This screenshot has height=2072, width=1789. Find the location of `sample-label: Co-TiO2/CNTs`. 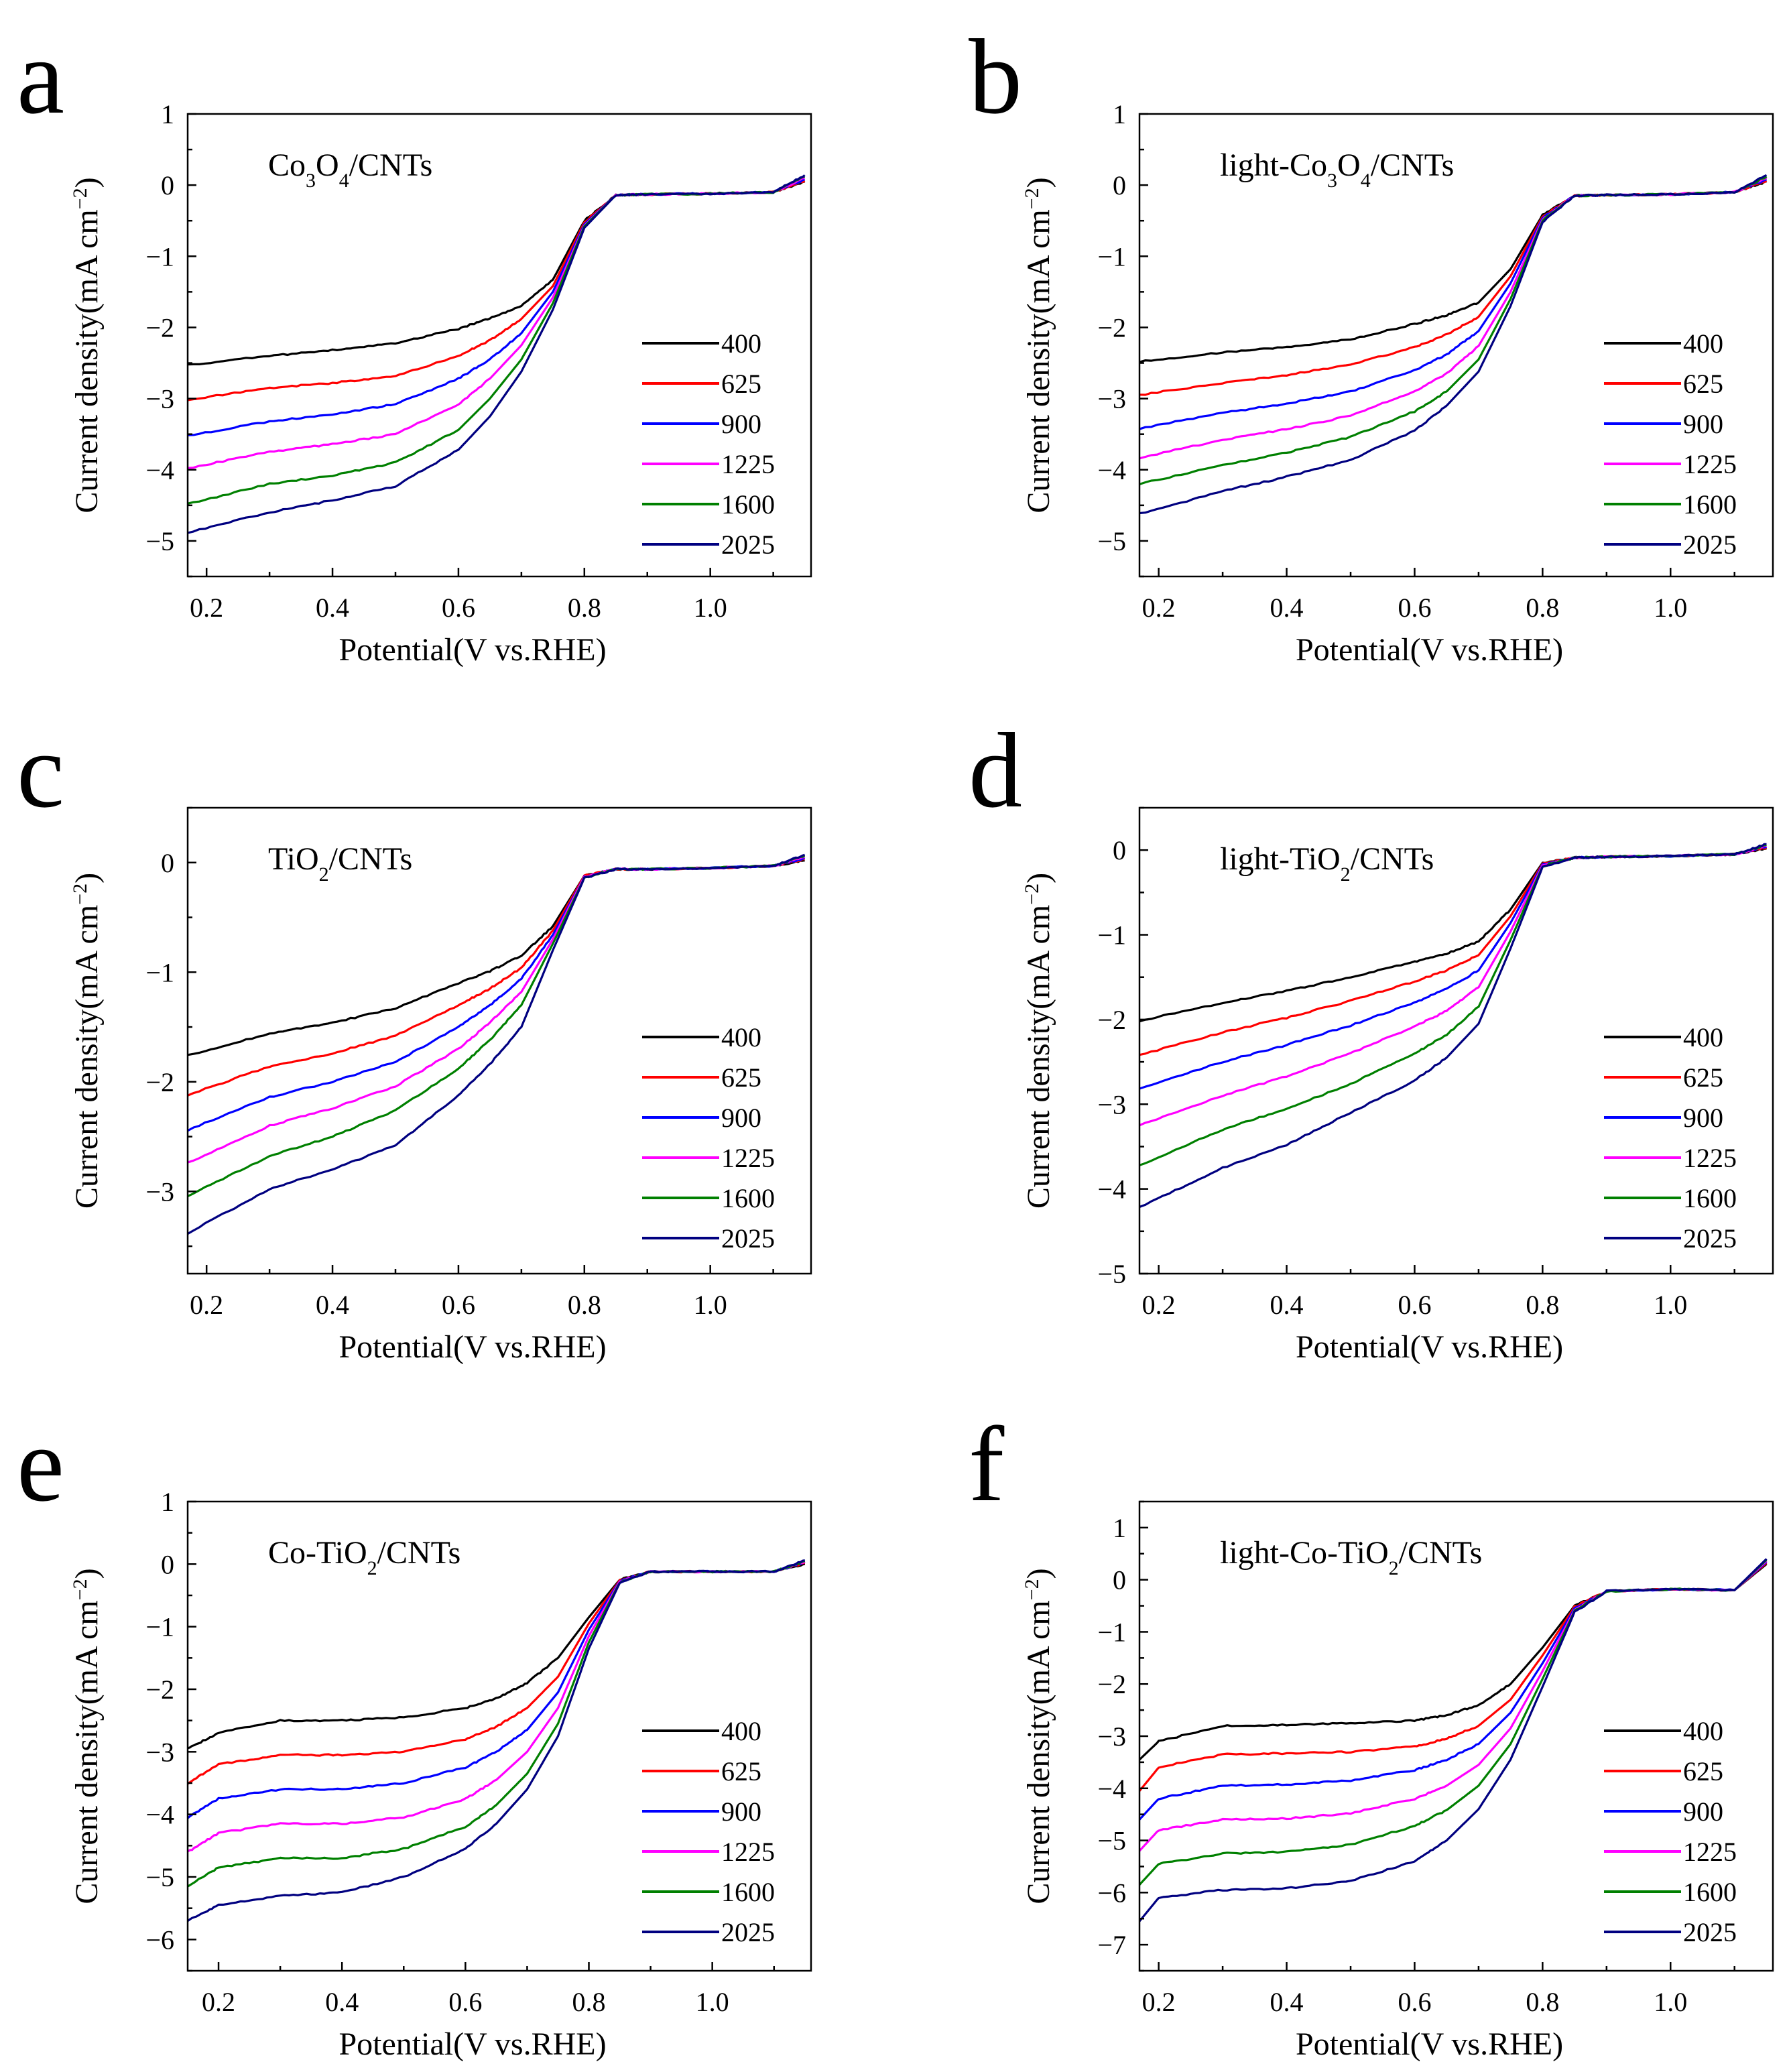

sample-label: Co-TiO2/CNTs is located at coordinates (364, 1557).